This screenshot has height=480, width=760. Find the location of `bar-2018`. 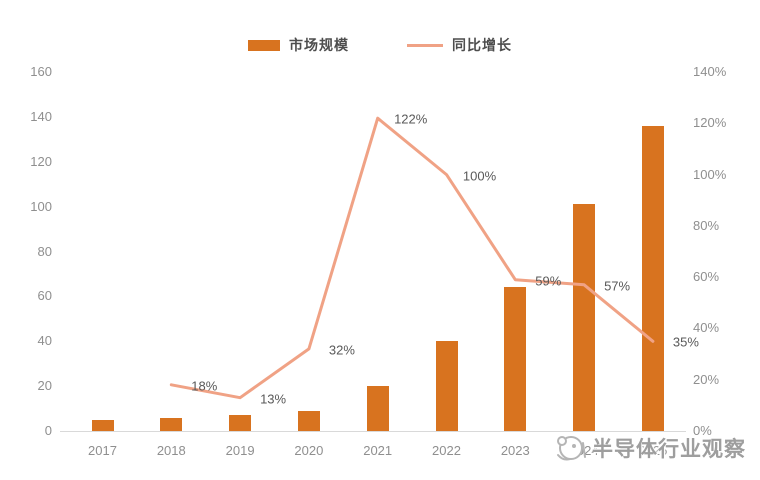

bar-2018 is located at coordinates (171, 424).